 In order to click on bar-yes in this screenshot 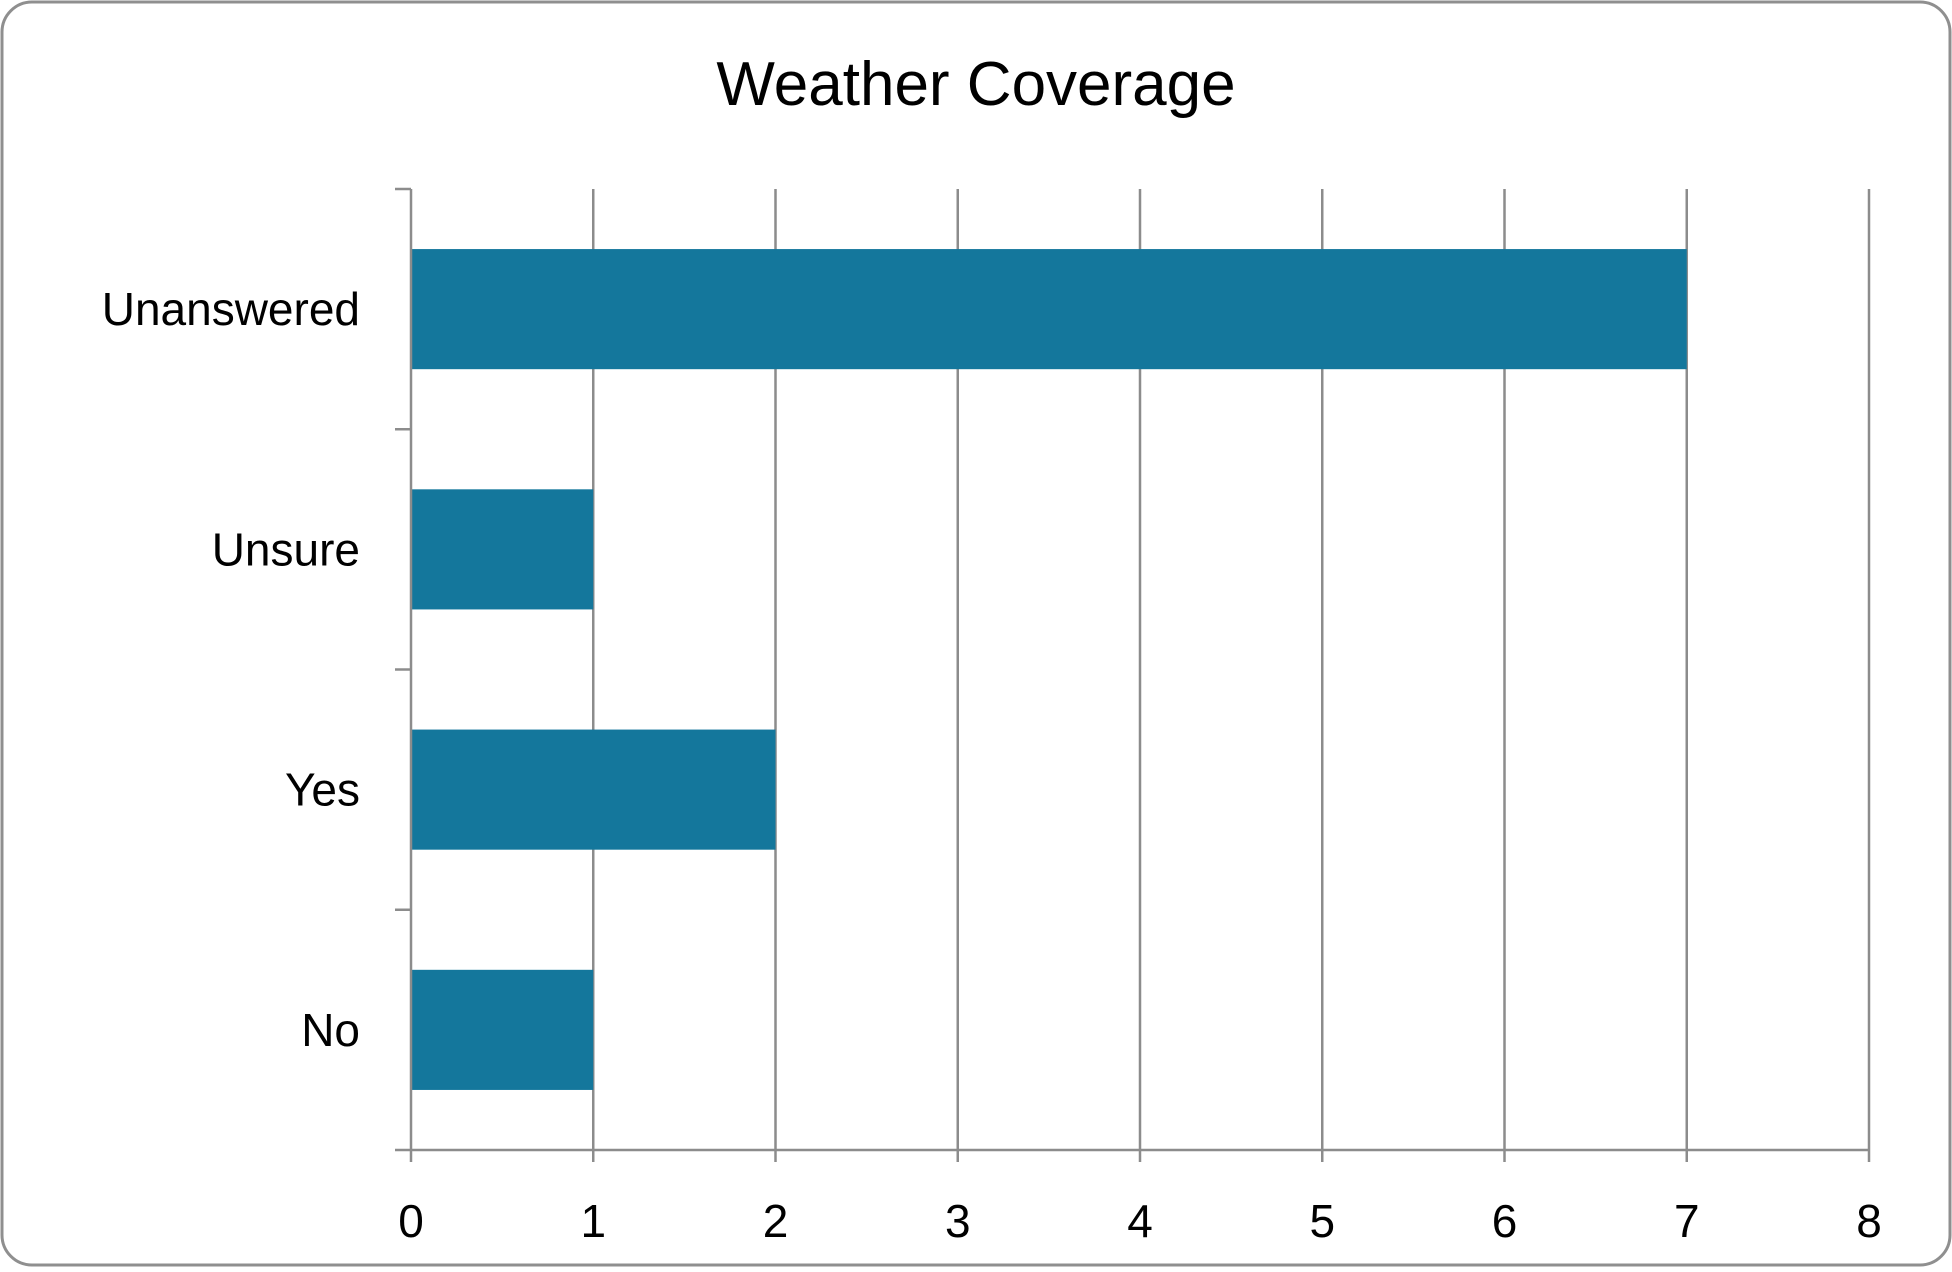, I will do `click(593, 789)`.